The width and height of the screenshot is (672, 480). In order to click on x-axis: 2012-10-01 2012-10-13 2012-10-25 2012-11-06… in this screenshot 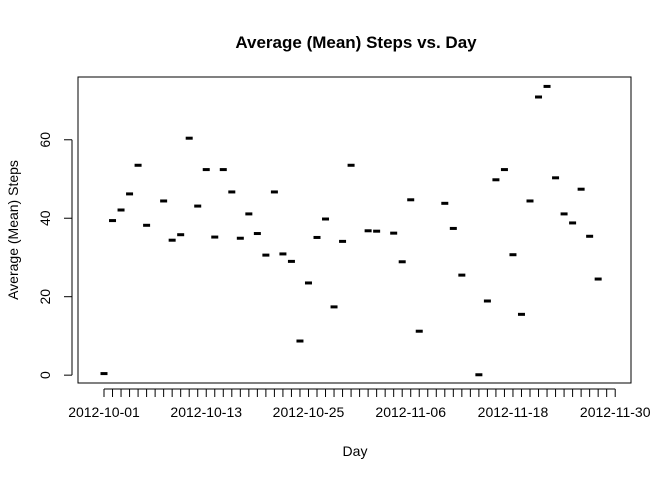, I will do `click(359, 404)`.